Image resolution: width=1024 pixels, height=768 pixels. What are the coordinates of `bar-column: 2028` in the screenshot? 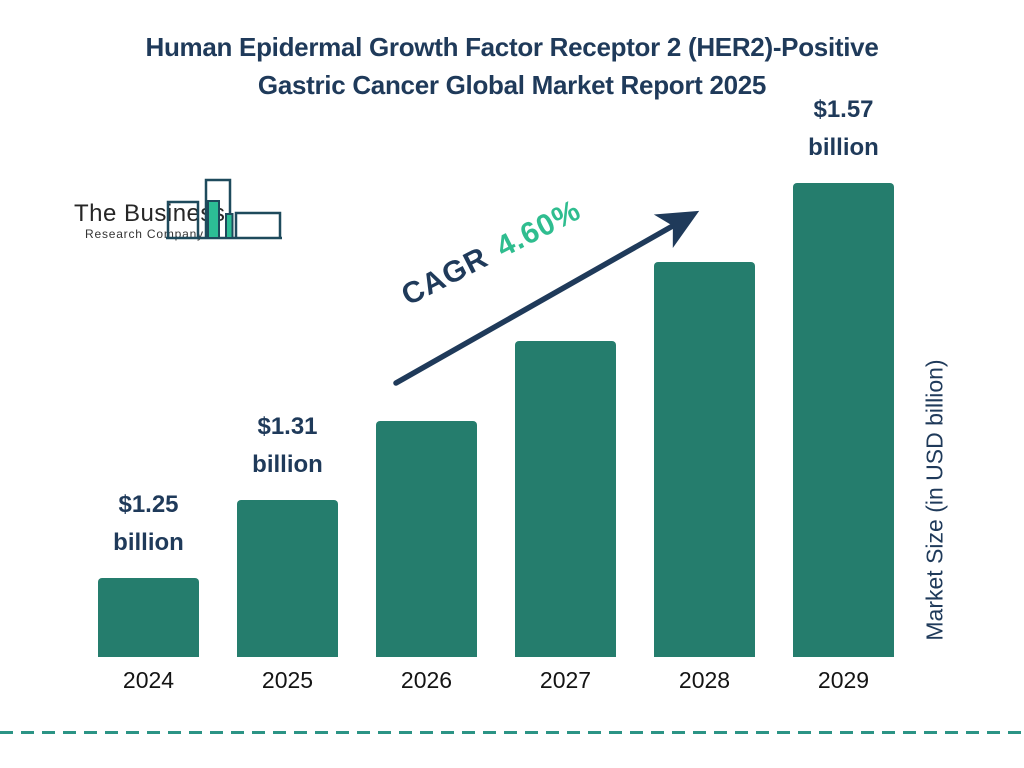 It's located at (704, 437).